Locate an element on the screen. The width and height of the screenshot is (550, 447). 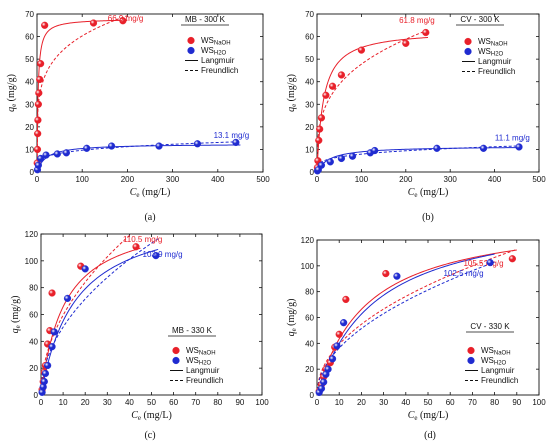
x-tick-label: 400 is located at coordinates (218, 179).